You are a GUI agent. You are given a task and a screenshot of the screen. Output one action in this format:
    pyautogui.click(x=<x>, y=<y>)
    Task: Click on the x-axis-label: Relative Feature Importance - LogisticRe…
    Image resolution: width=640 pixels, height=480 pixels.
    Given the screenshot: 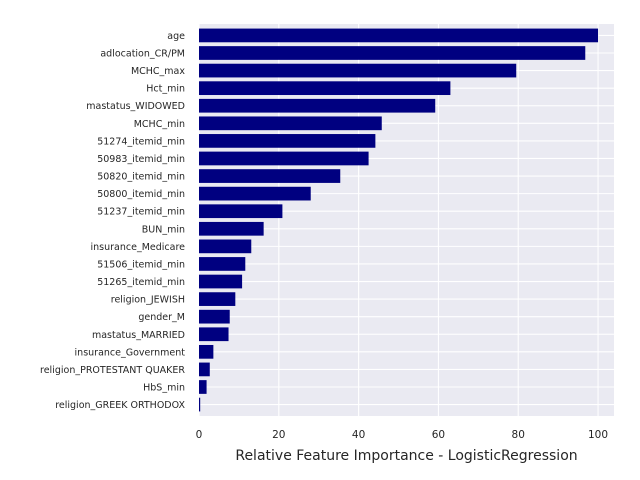 What is the action you would take?
    pyautogui.click(x=406, y=456)
    